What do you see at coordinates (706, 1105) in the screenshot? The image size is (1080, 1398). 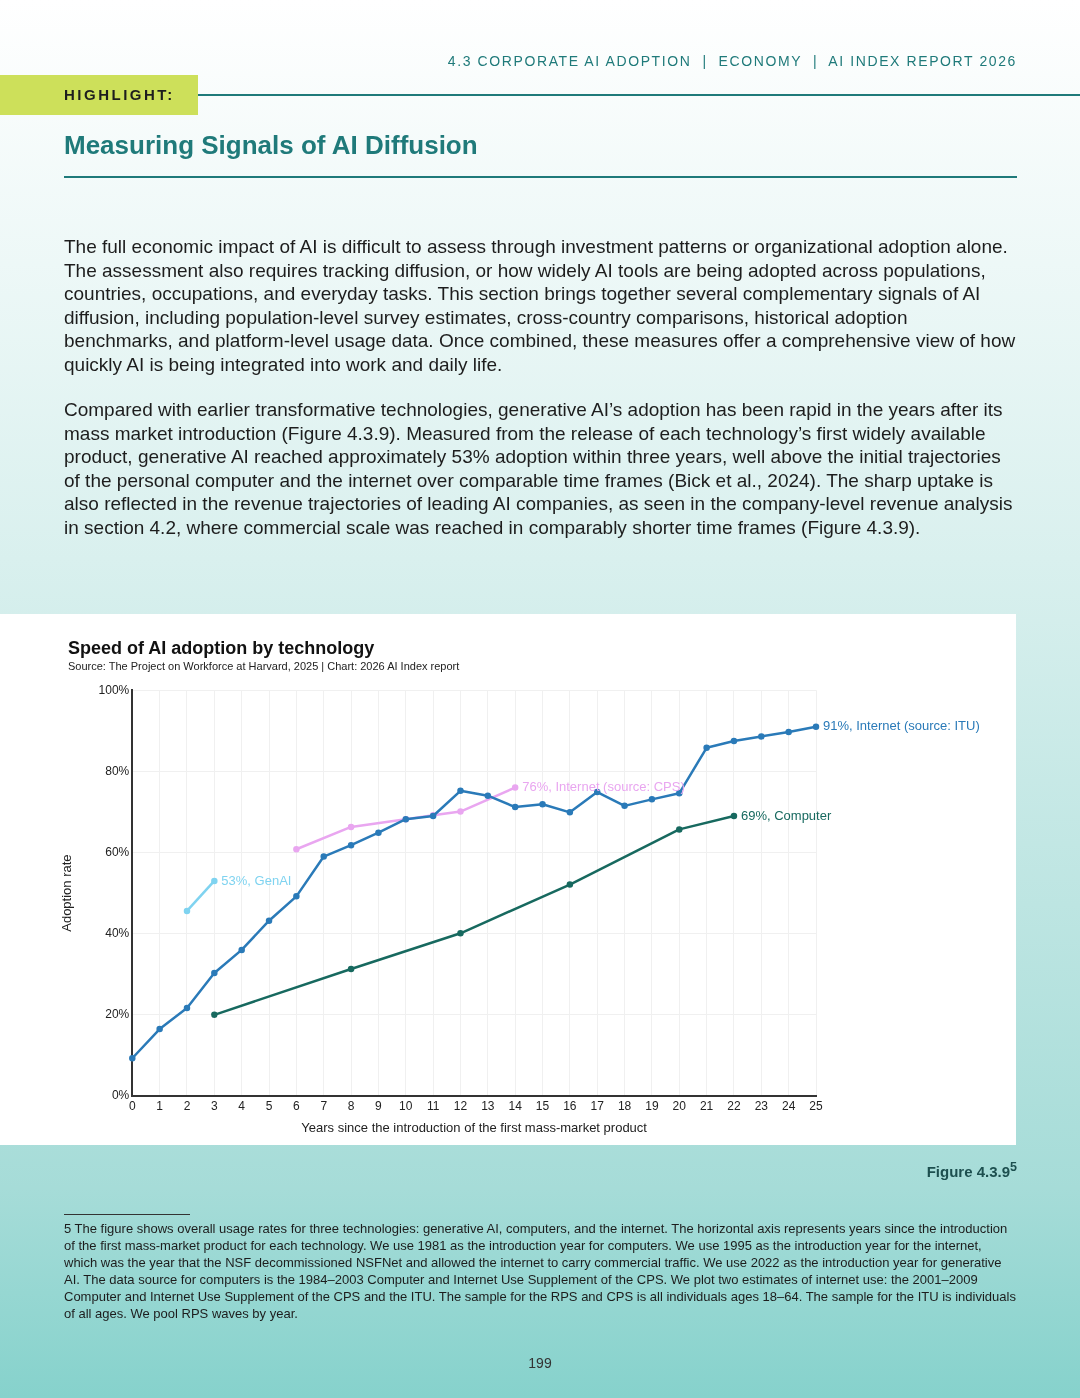 I see `x-tick-label: 21` at bounding box center [706, 1105].